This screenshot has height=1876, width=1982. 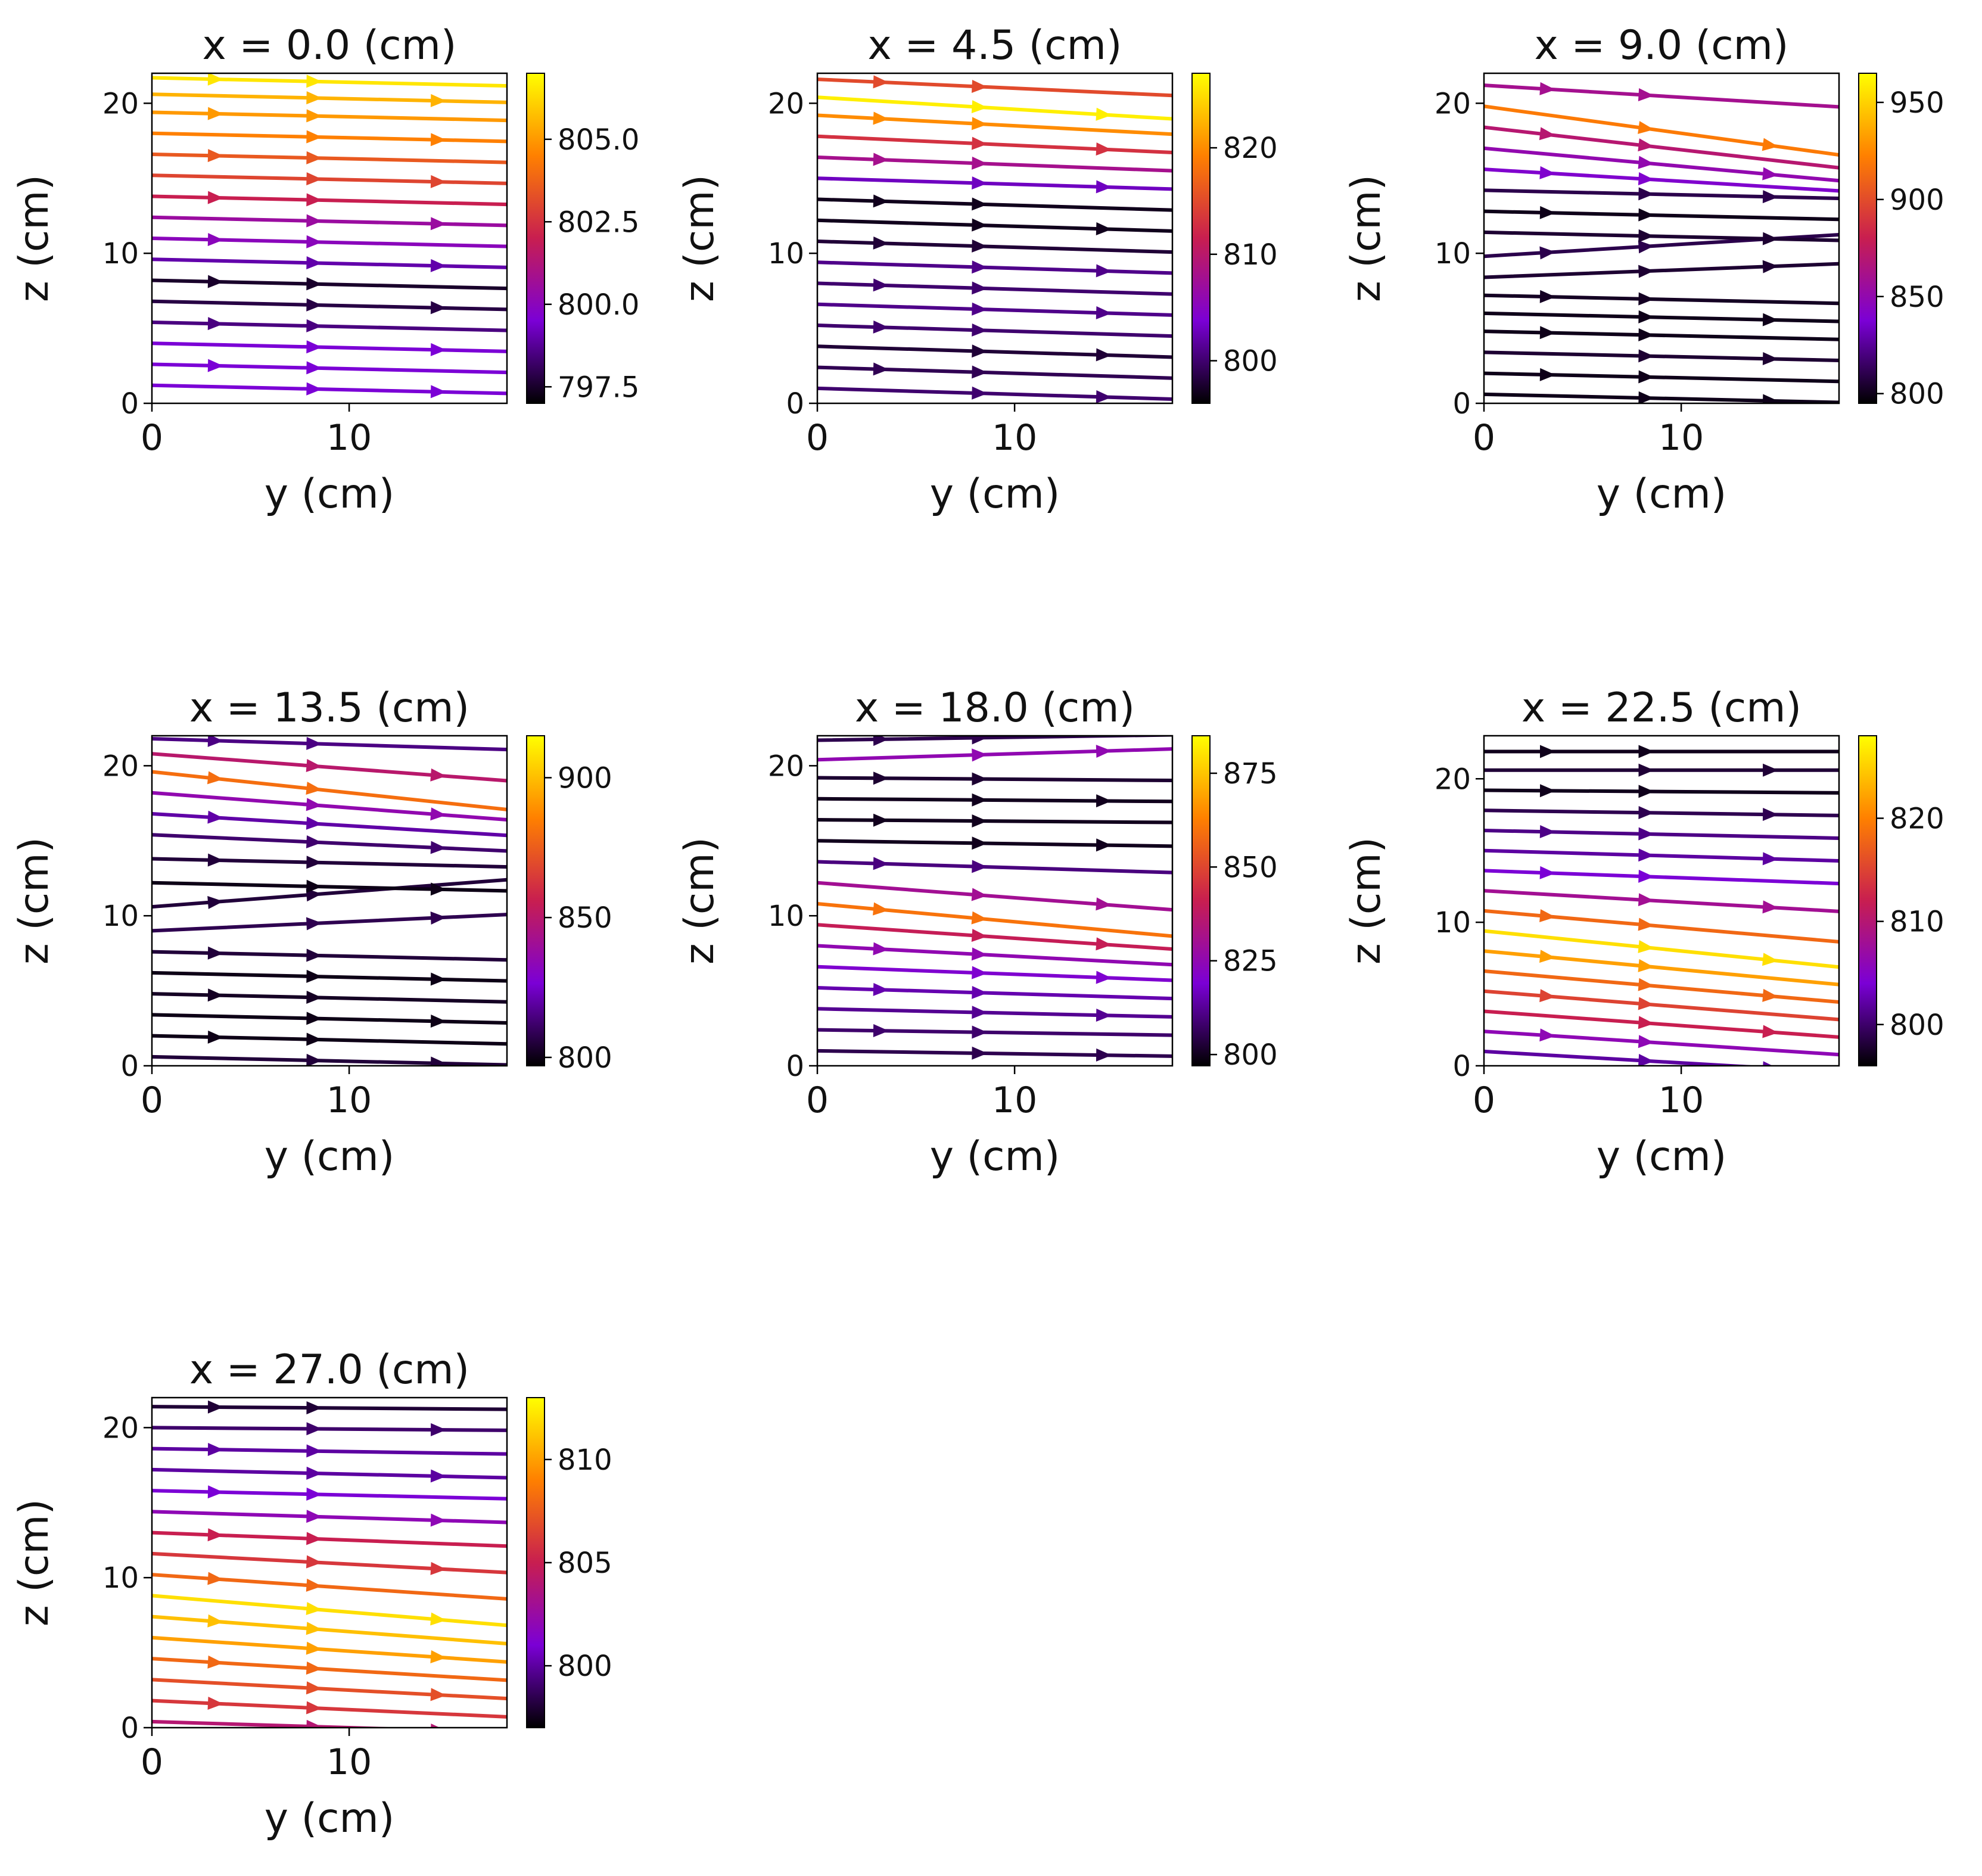 I want to click on colorbar-tick-label: 805, so click(x=585, y=1563).